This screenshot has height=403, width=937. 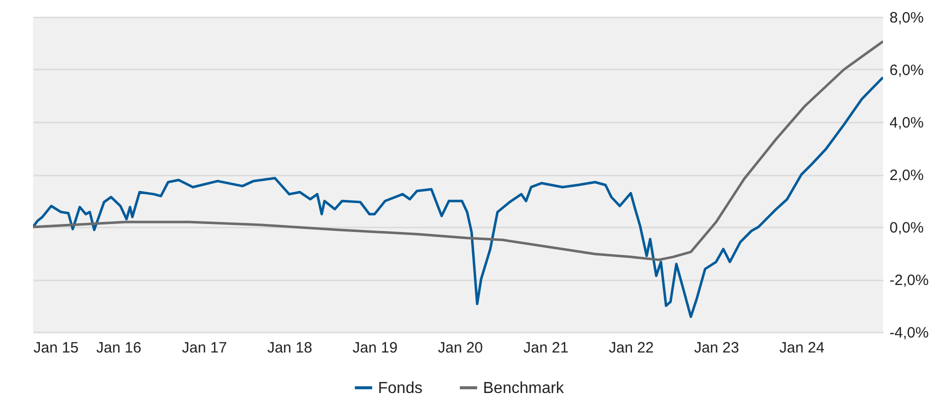 I want to click on x-tick-label: Jan 15, so click(x=56, y=348).